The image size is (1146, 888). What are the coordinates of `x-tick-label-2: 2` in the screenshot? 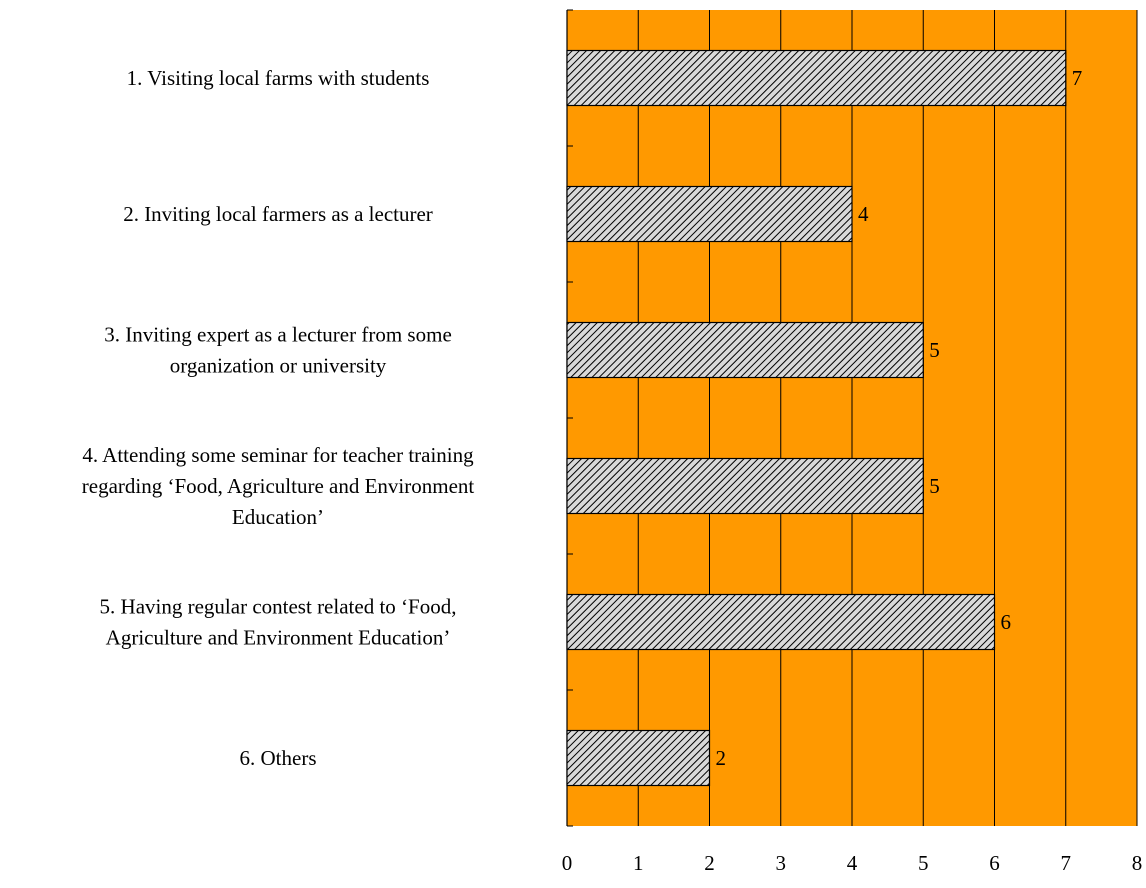 It's located at (709, 863).